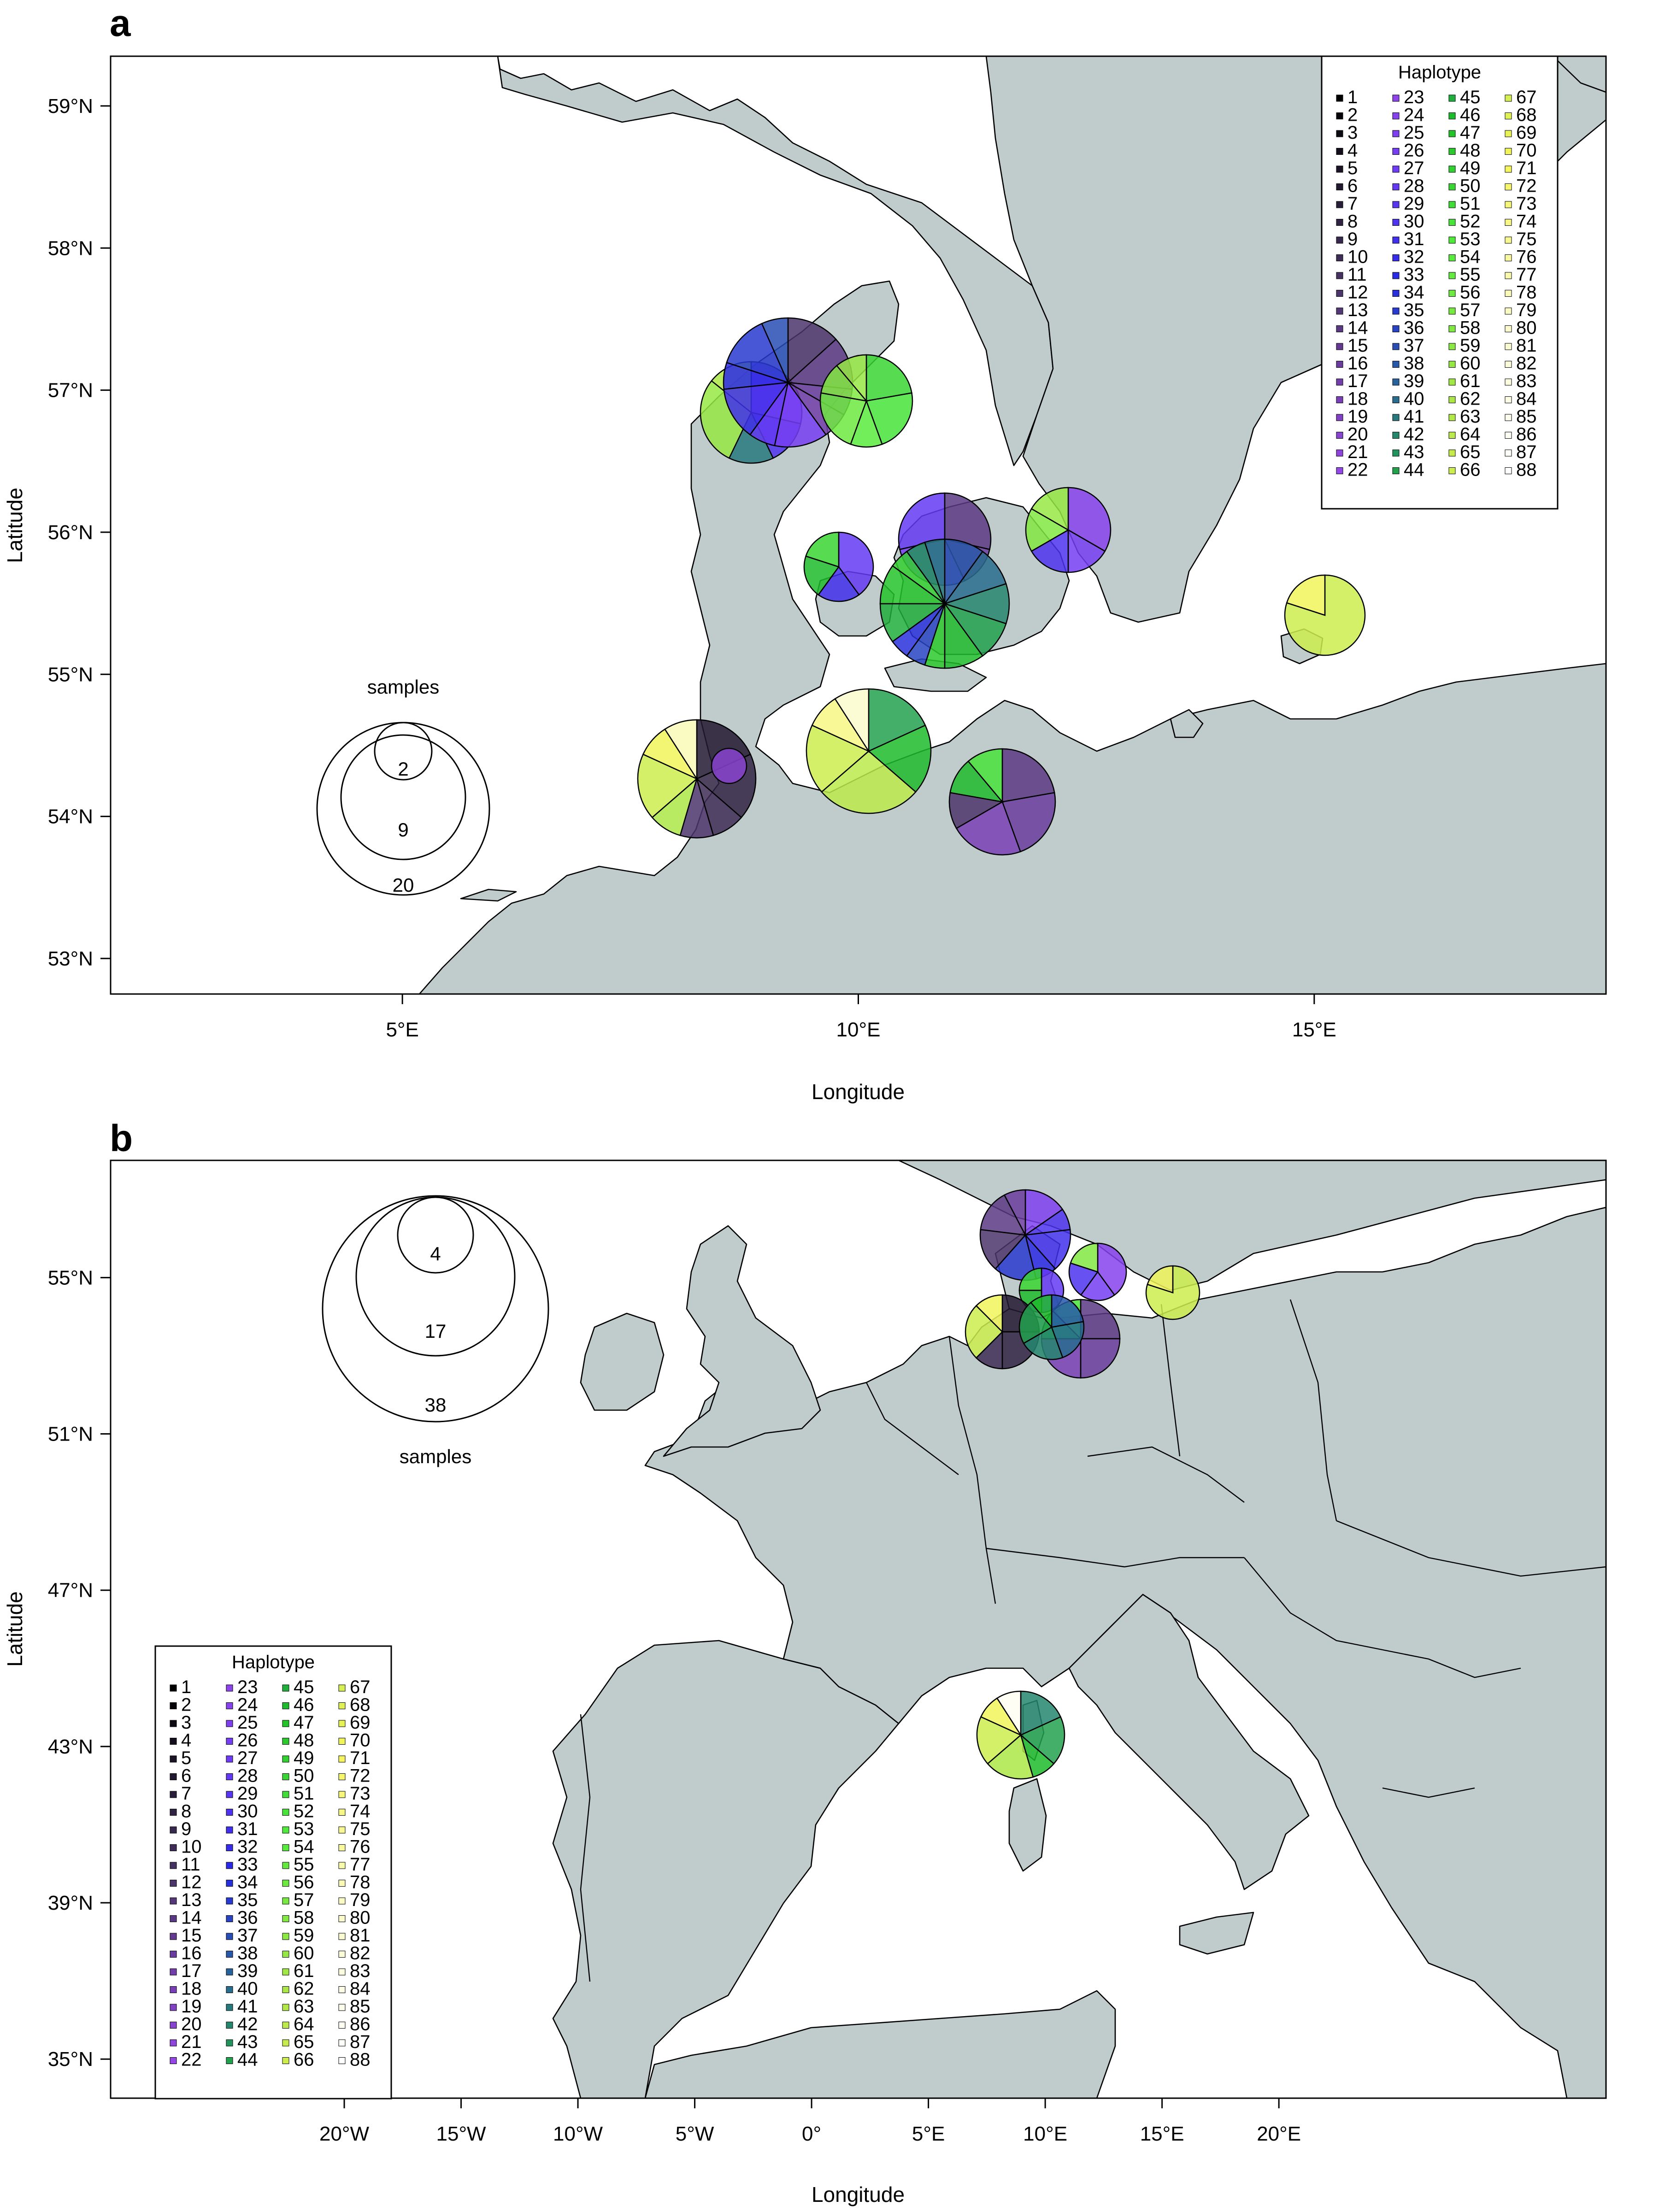 This screenshot has height=2212, width=1659. What do you see at coordinates (928, 2134) in the screenshot?
I see `axis-b-xtick-label: 5°E` at bounding box center [928, 2134].